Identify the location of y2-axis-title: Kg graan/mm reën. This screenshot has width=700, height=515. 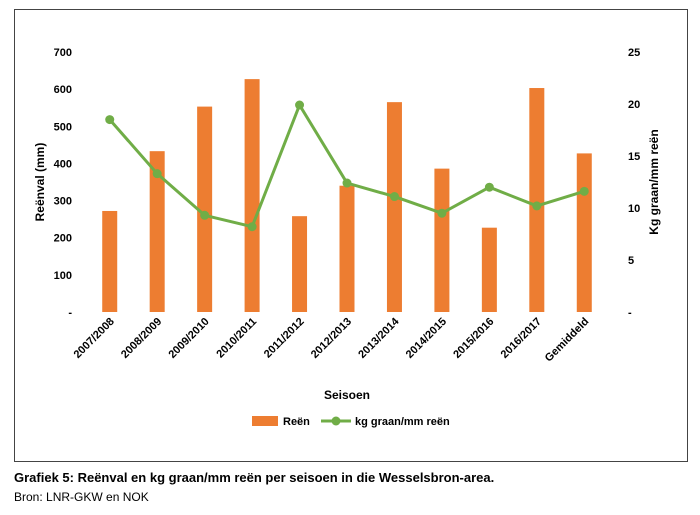
(654, 181).